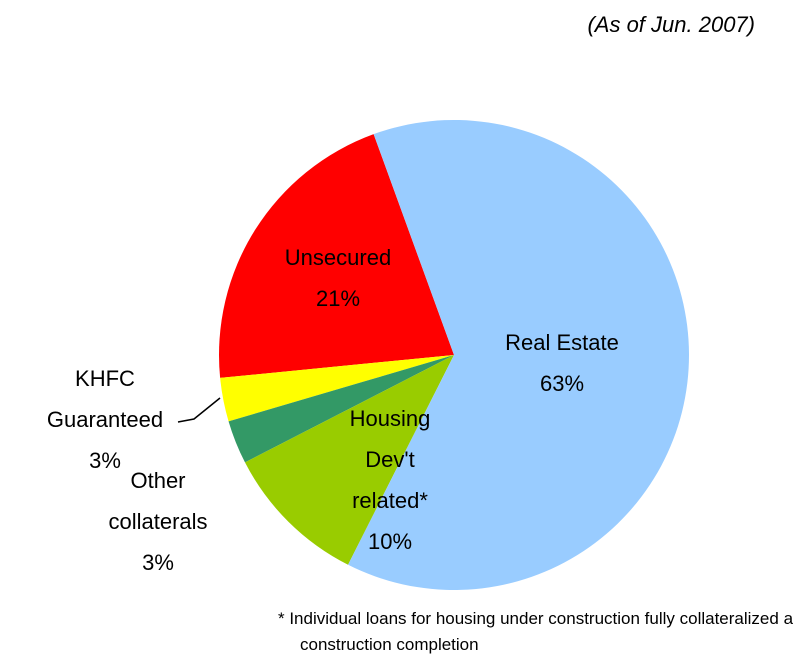 This screenshot has width=793, height=668. What do you see at coordinates (199, 410) in the screenshot?
I see `leader-line` at bounding box center [199, 410].